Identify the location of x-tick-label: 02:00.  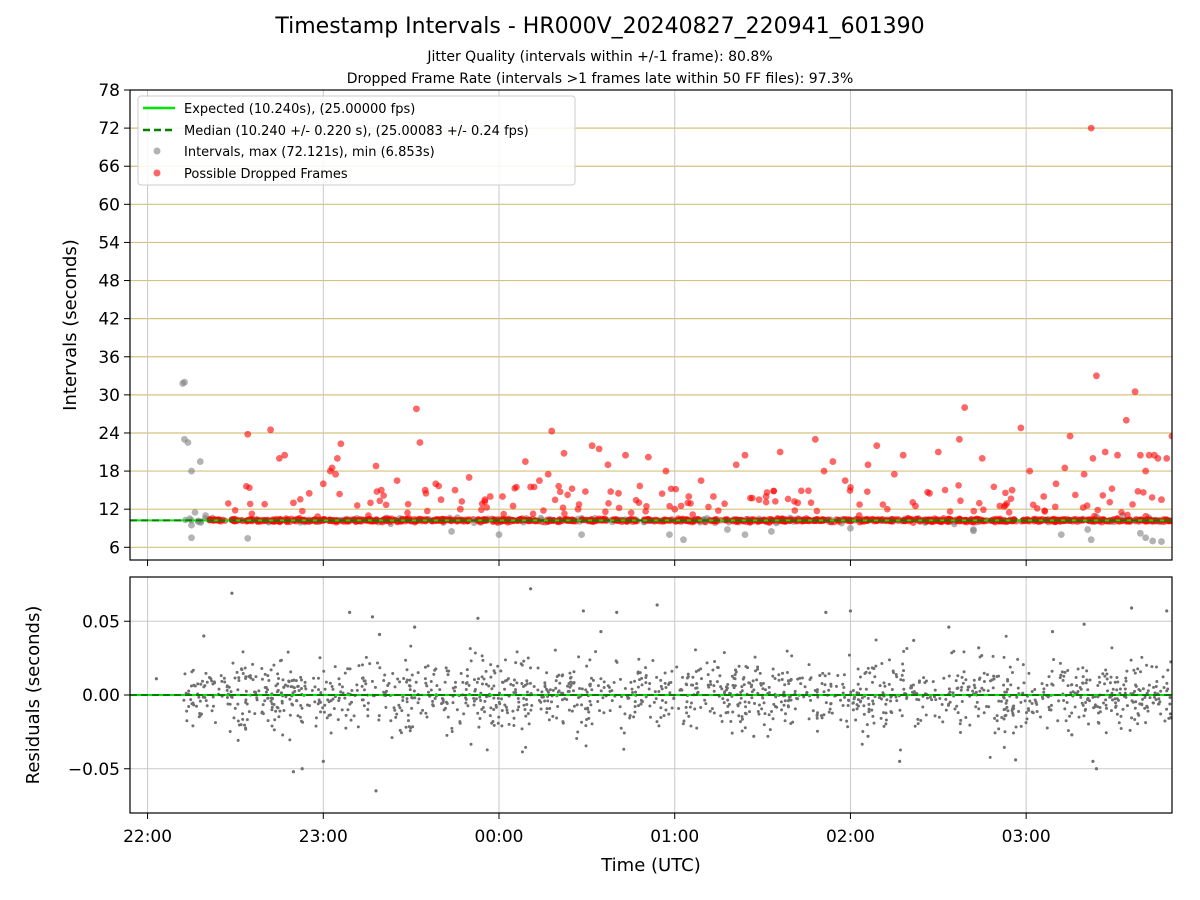
(850, 837).